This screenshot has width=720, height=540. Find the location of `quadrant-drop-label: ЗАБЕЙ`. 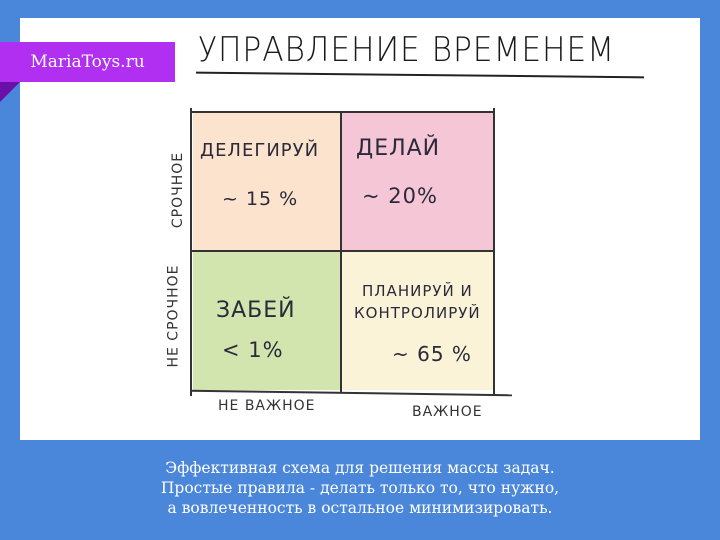

quadrant-drop-label: ЗАБЕЙ is located at coordinates (256, 310).